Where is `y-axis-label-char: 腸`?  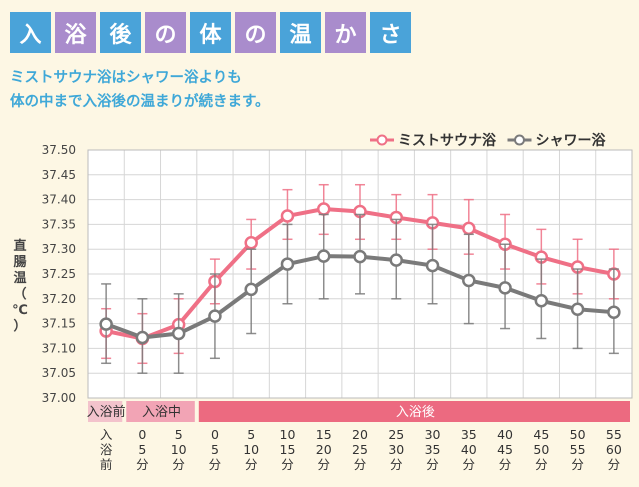
y-axis-label-char: 腸 is located at coordinates (19, 262).